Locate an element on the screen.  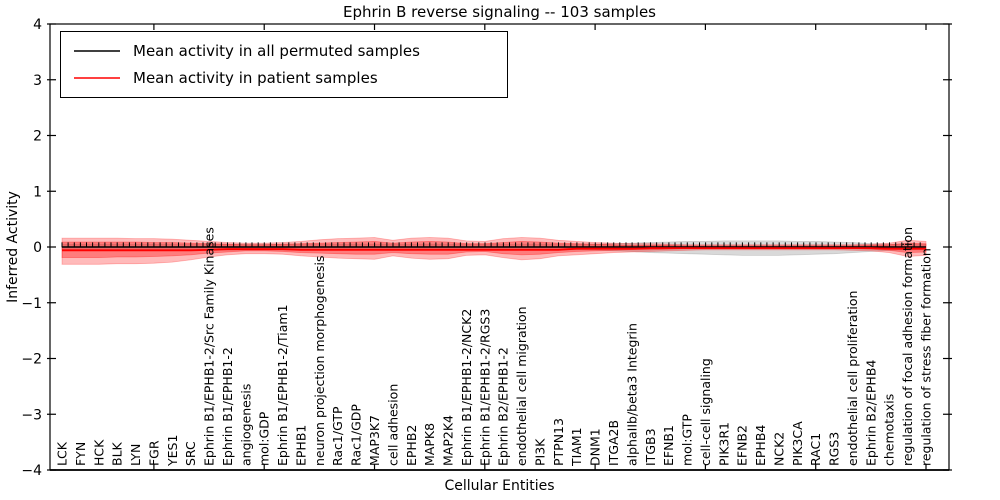
x-tick-label: EPHB4 is located at coordinates (760, 445).